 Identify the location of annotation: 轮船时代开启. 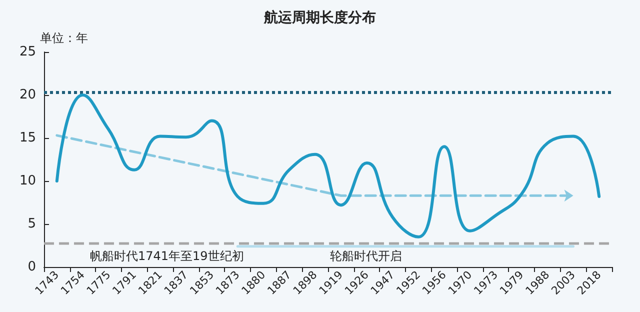
(366, 256).